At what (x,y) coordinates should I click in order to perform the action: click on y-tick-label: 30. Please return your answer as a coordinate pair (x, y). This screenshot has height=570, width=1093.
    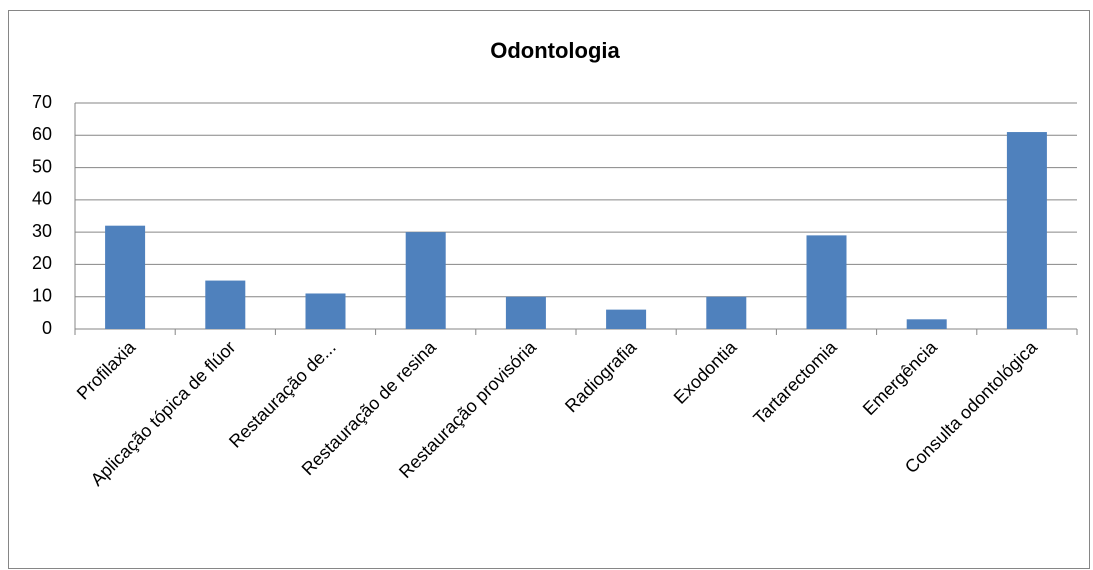
    Looking at the image, I should click on (42, 231).